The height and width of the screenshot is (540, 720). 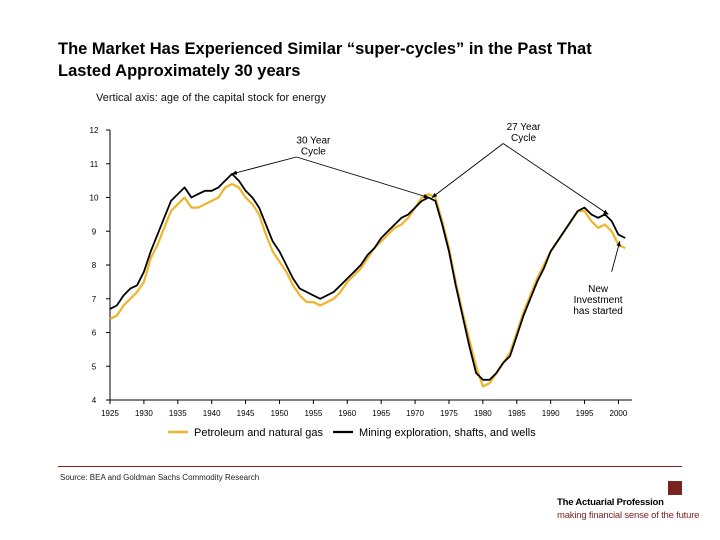 I want to click on annotation-label: 27 Year Cycle, so click(x=524, y=133).